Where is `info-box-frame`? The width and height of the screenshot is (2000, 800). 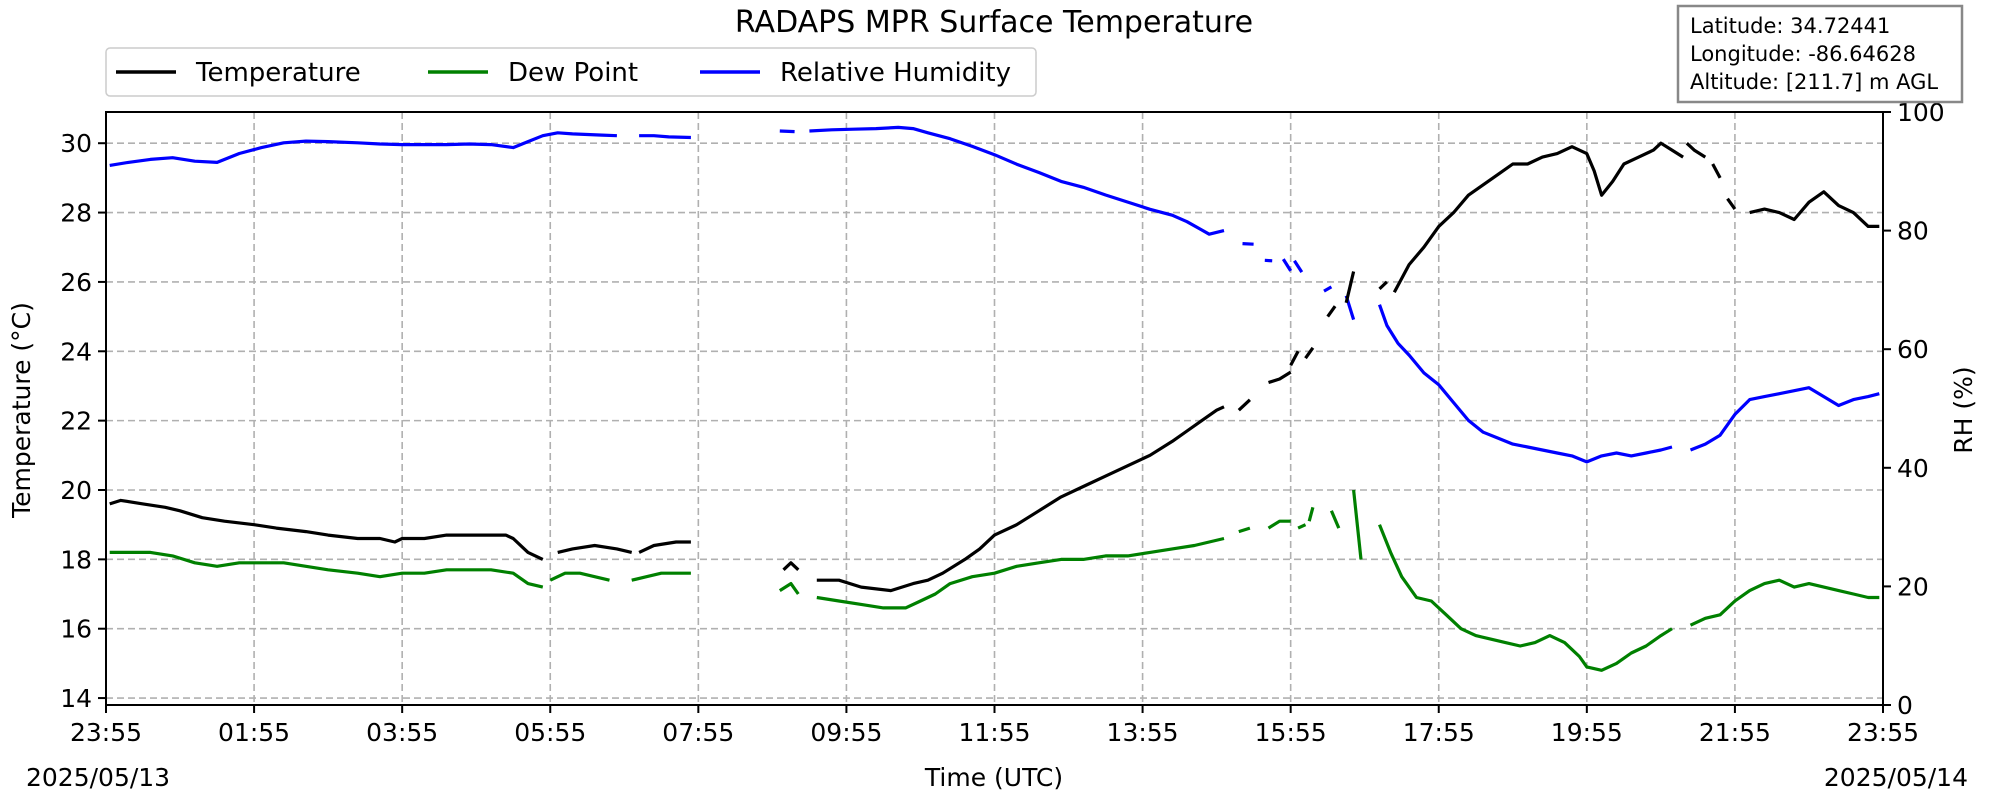 info-box-frame is located at coordinates (1820, 54).